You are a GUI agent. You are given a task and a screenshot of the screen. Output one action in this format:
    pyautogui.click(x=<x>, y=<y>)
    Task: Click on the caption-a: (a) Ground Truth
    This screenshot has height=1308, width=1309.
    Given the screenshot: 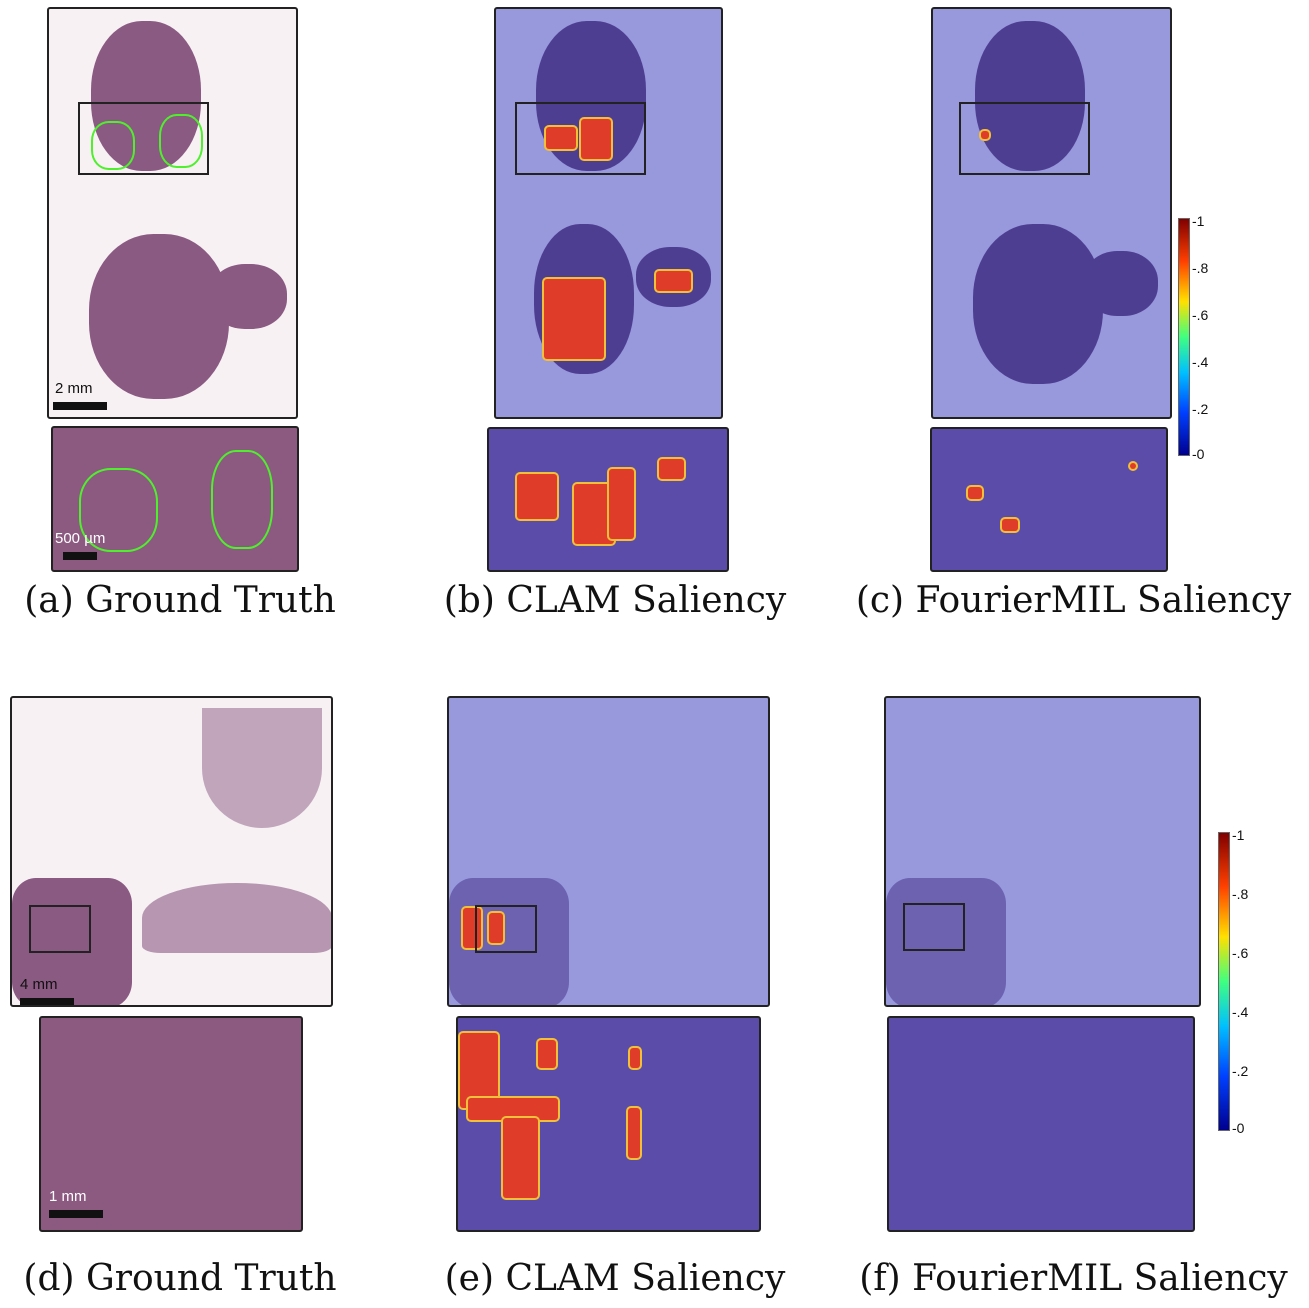 What is the action you would take?
    pyautogui.click(x=180, y=600)
    